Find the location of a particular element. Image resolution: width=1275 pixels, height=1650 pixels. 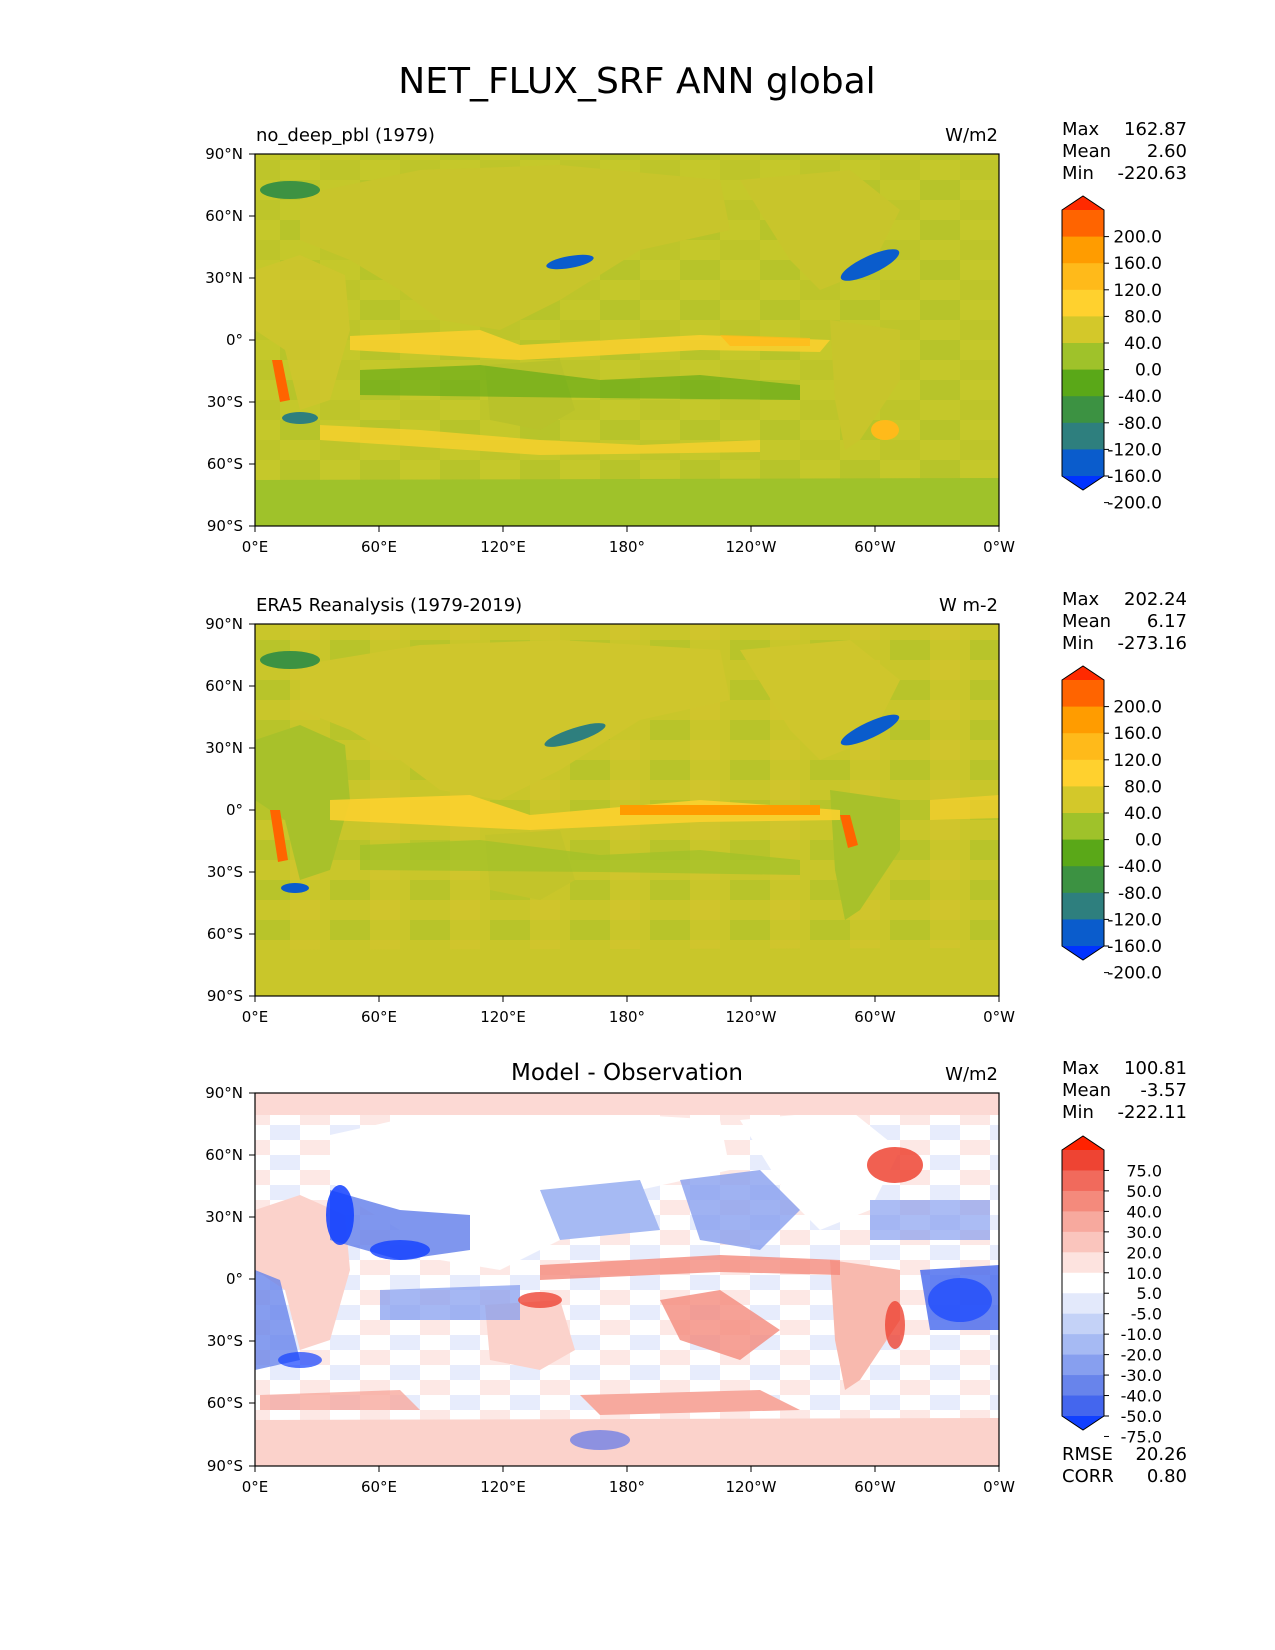

panel-title: no_deep_pbl (1979) is located at coordinates (345, 135).